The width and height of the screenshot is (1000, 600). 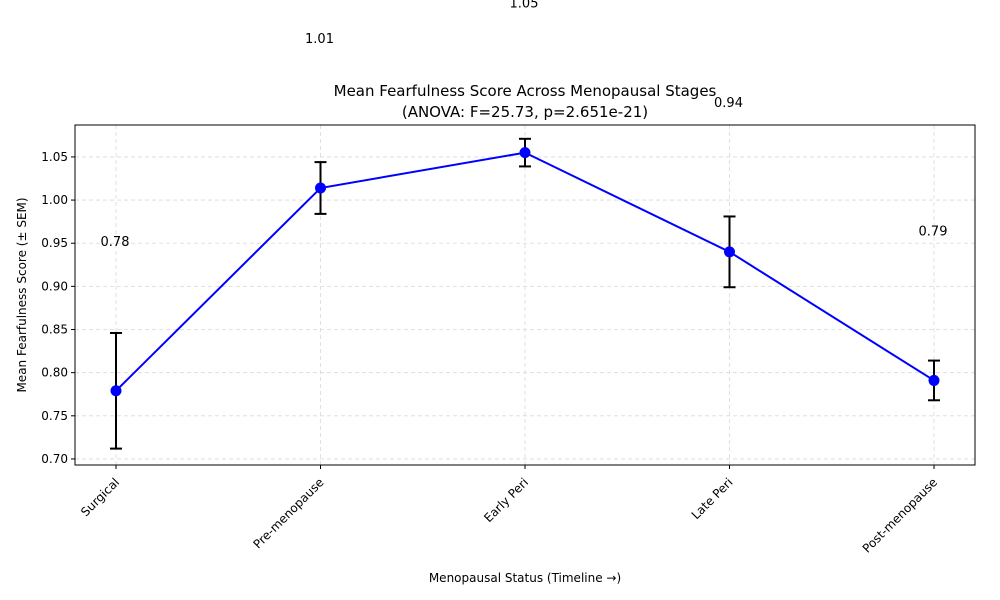 What do you see at coordinates (900, 515) in the screenshot?
I see `x-tick-label: Post-menopause` at bounding box center [900, 515].